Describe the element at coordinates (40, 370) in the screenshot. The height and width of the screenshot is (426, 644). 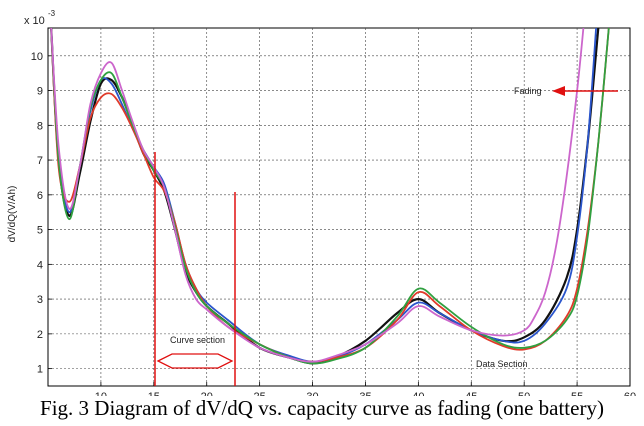
I see `y-tick-label: 1` at that location.